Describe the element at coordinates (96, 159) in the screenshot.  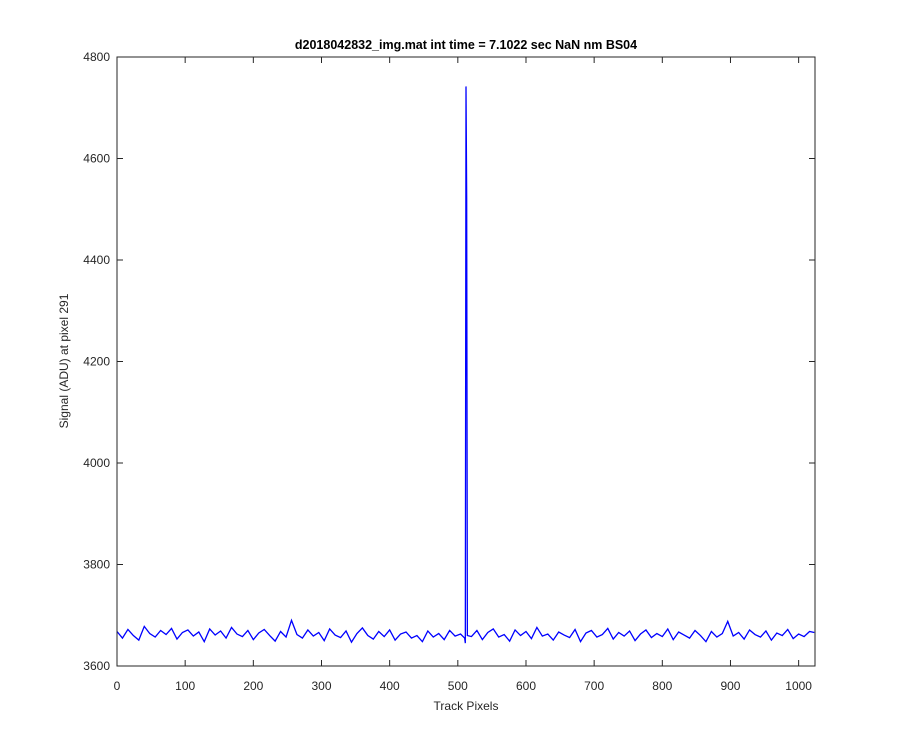
I see `y-tick-label: 4600` at that location.